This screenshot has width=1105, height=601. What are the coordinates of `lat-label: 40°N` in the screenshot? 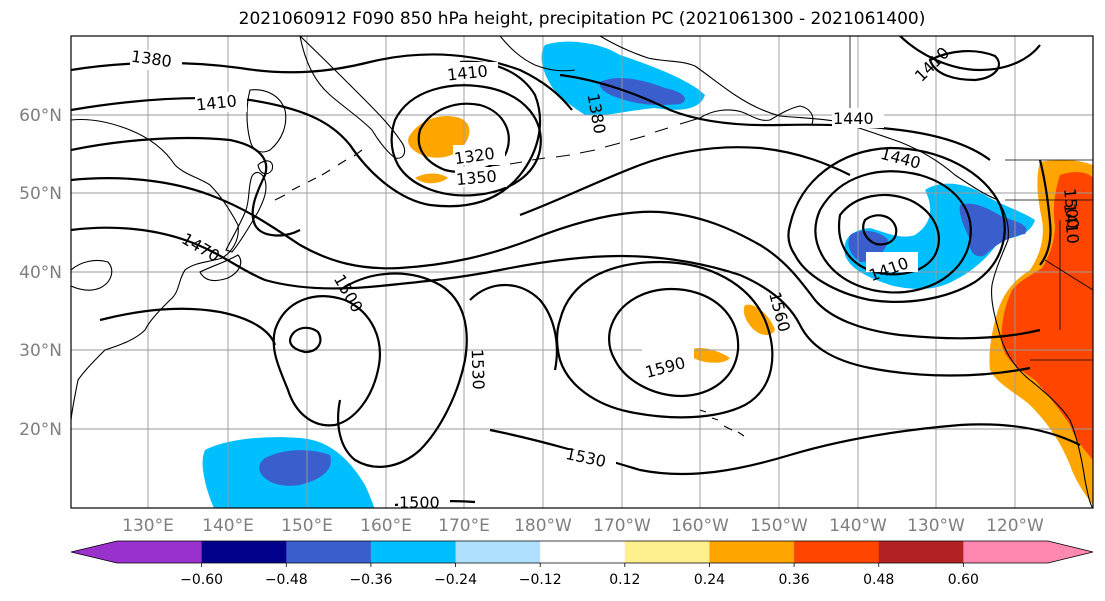 It's located at (40, 273).